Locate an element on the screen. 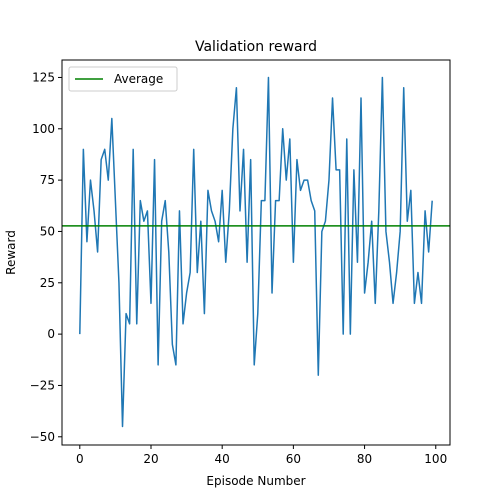 The width and height of the screenshot is (500, 500). x-axis-label: Episode Number is located at coordinates (255, 481).